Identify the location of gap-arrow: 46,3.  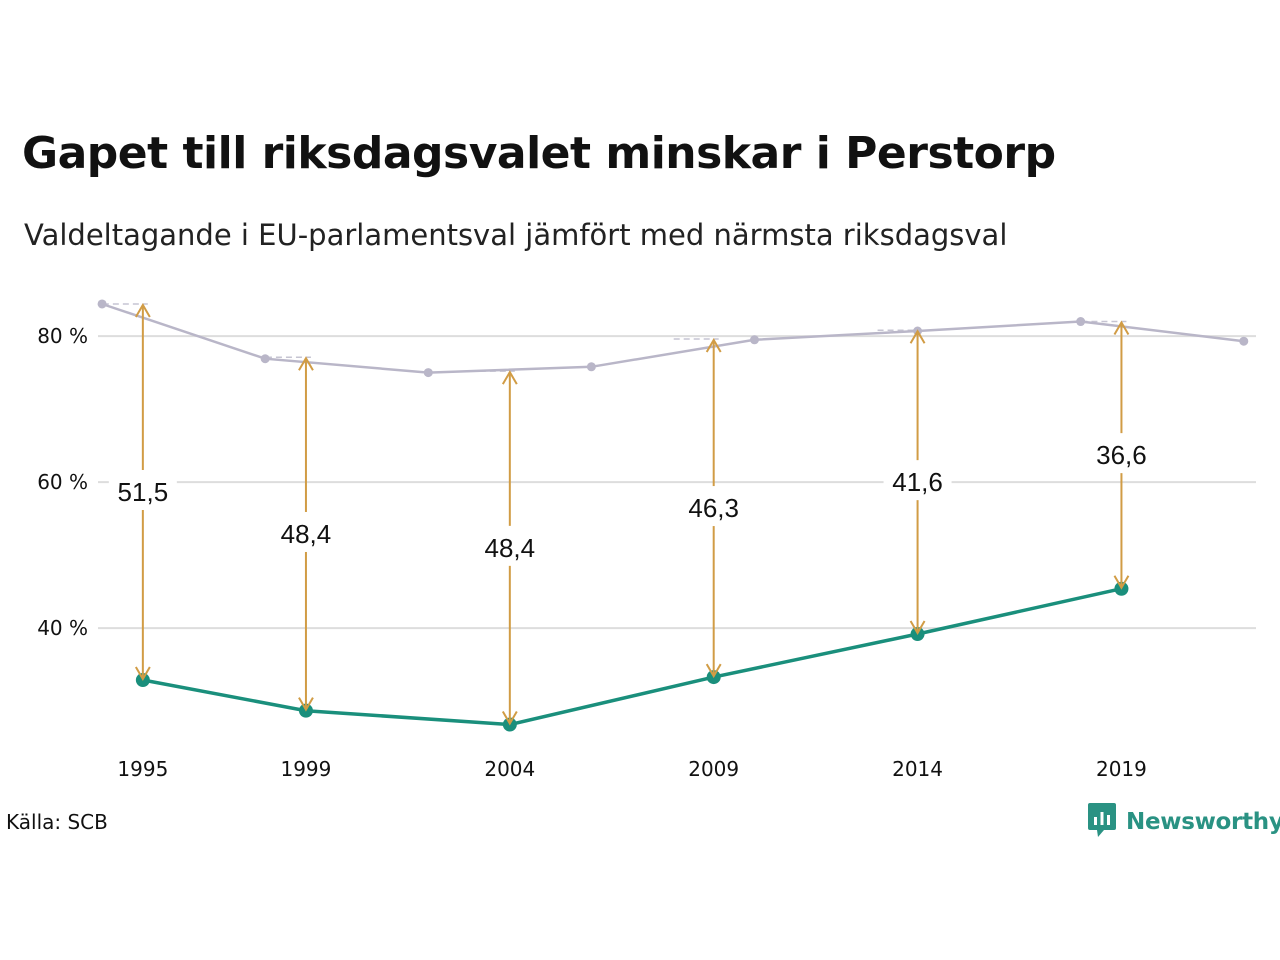
(710, 508).